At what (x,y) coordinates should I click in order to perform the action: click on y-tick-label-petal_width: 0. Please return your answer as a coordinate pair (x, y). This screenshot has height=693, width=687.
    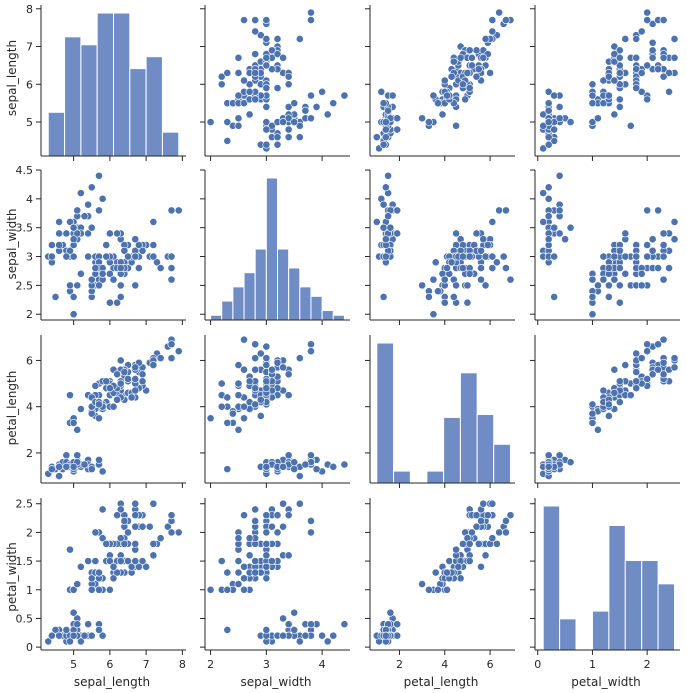
    Looking at the image, I should click on (29, 647).